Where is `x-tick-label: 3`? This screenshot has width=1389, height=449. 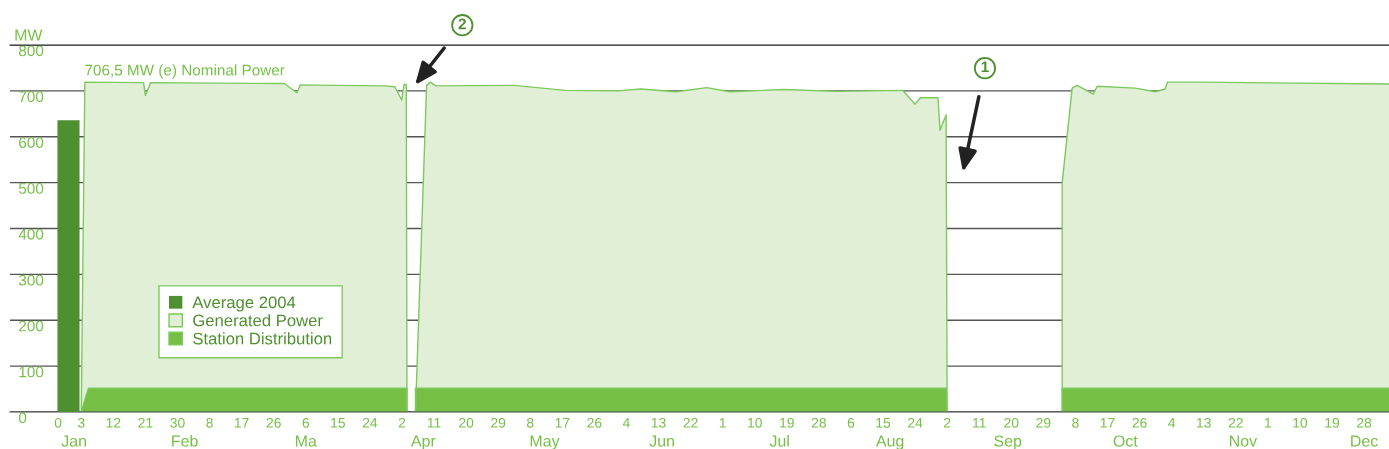 x-tick-label: 3 is located at coordinates (81, 422).